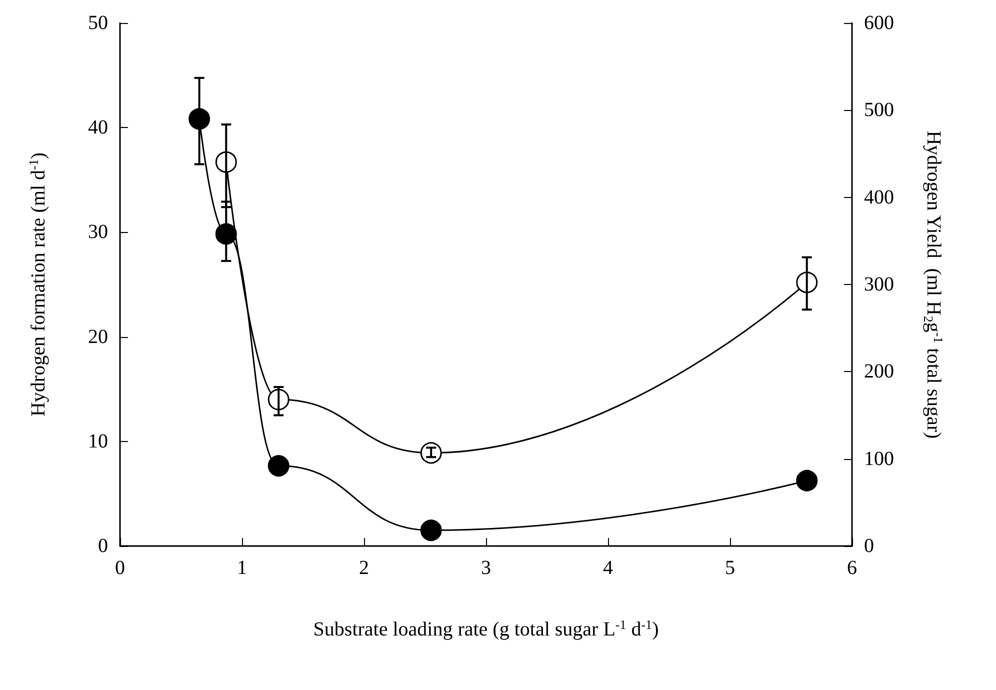 The image size is (996, 690). What do you see at coordinates (869, 546) in the screenshot?
I see `y2-tick-label: 0` at bounding box center [869, 546].